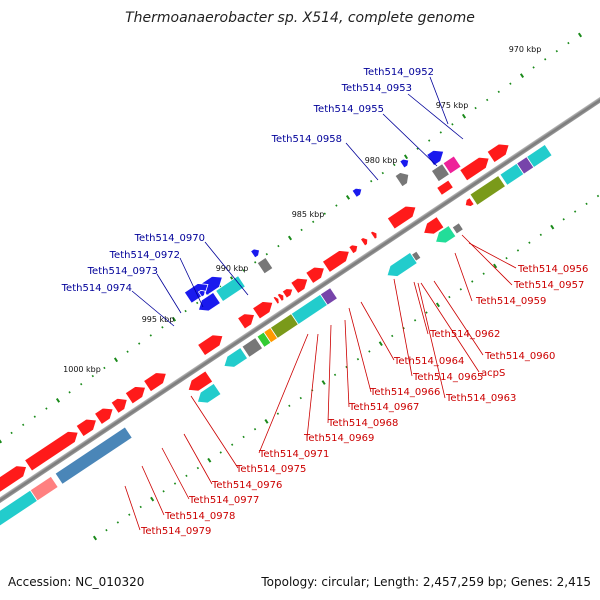  What do you see at coordinates (519, 356) in the screenshot?
I see `gene-label: Teth514_0960` at bounding box center [519, 356].